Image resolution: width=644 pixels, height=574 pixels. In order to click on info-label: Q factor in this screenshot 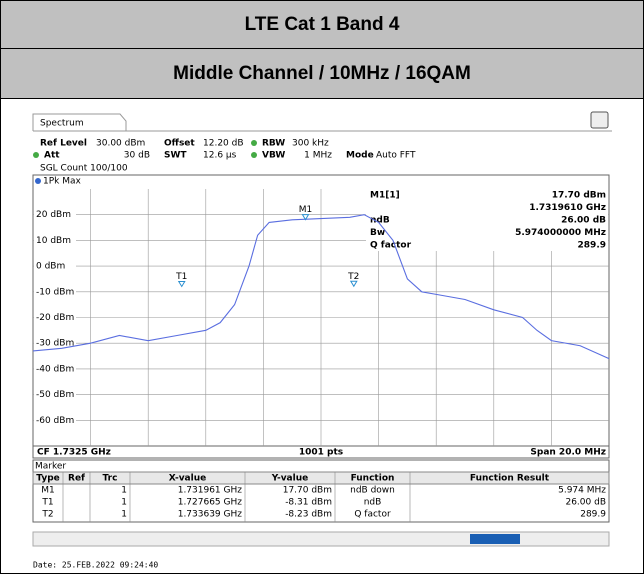, I will do `click(391, 246)`.